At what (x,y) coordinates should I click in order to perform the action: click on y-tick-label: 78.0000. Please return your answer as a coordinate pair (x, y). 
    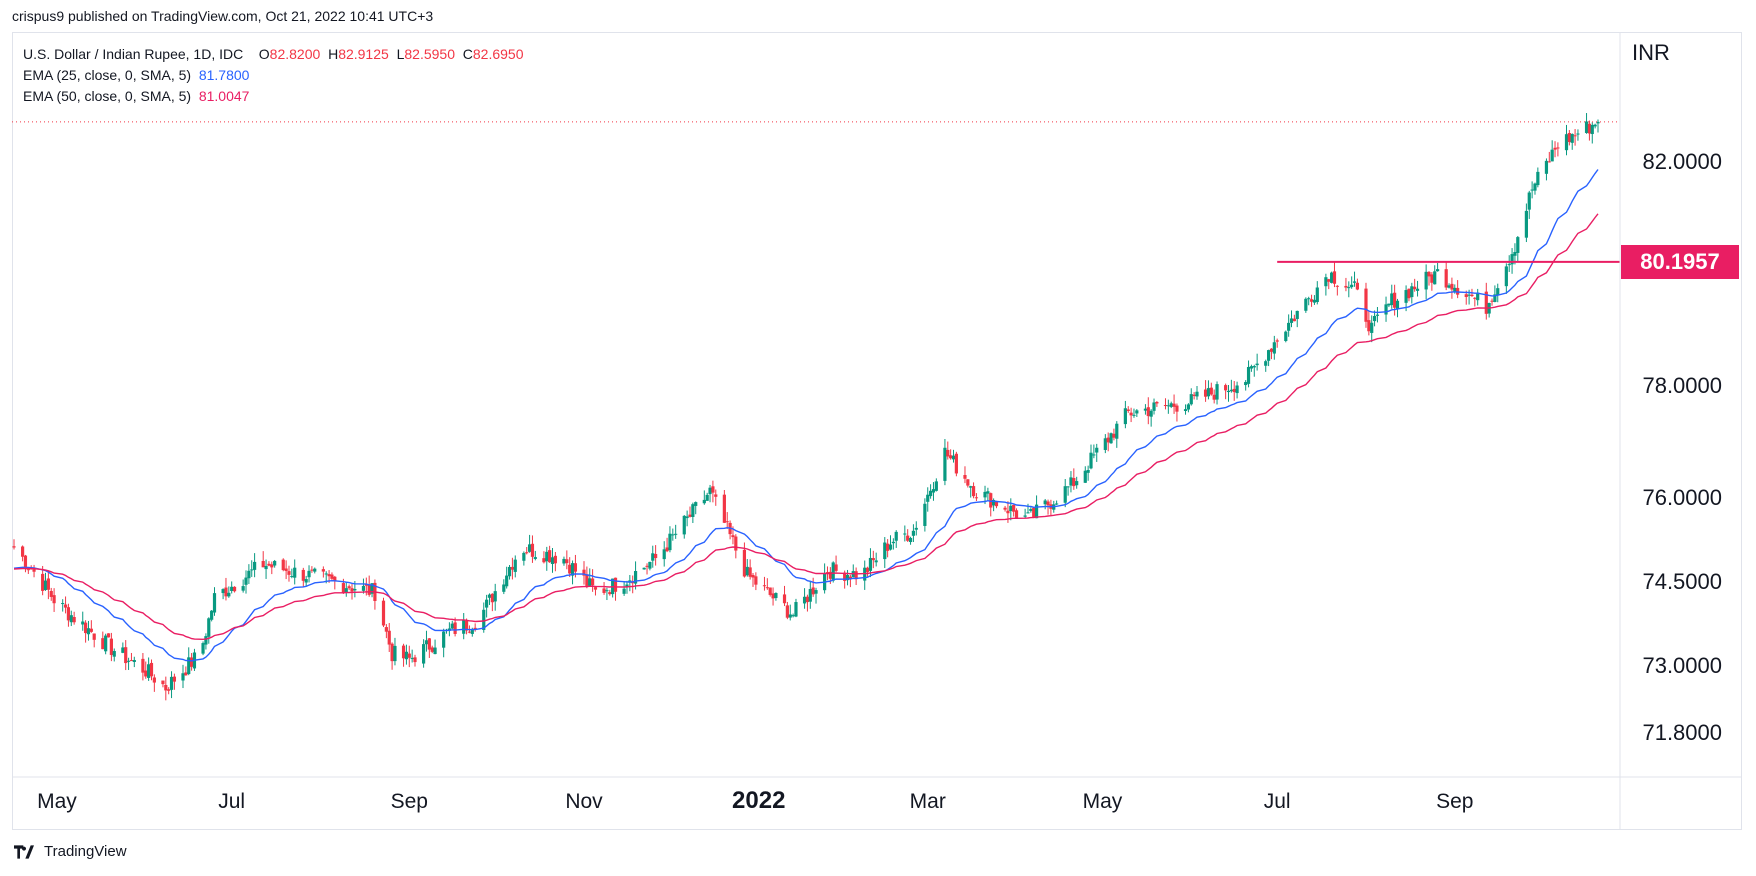
    Looking at the image, I should click on (1682, 385).